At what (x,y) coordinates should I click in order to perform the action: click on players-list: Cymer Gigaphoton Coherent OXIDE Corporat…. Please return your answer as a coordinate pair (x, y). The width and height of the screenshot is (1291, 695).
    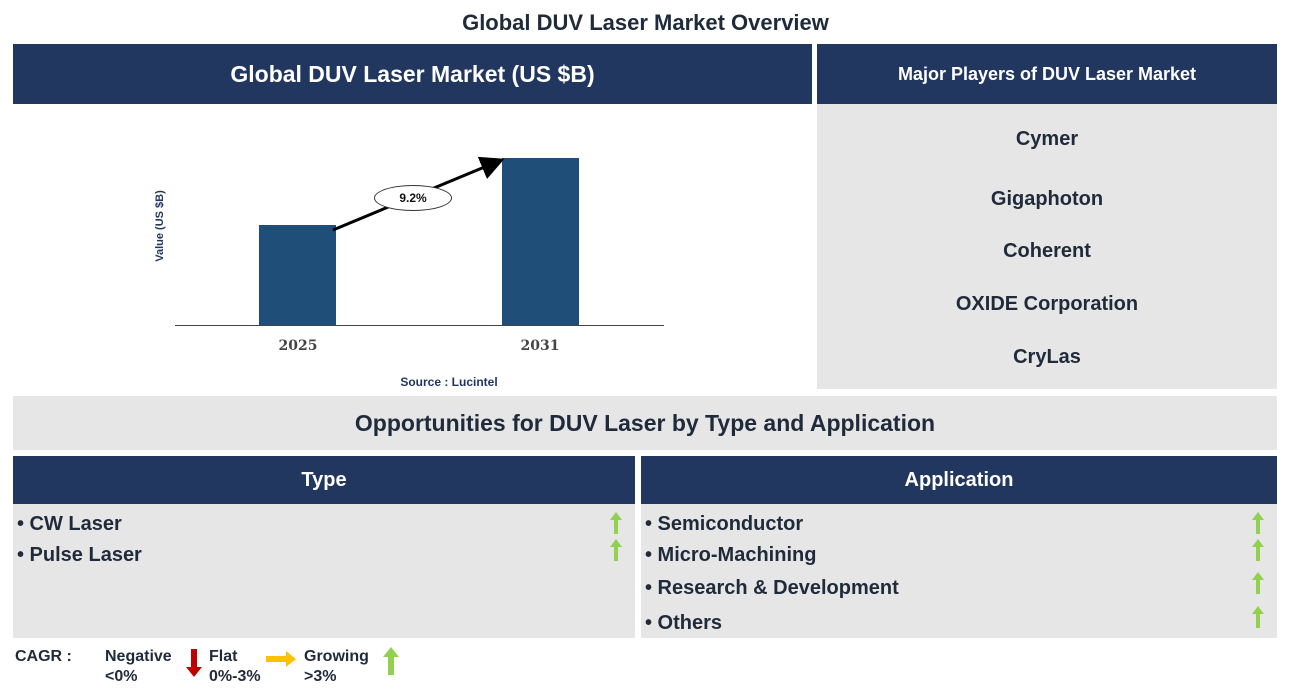
    Looking at the image, I should click on (1047, 246).